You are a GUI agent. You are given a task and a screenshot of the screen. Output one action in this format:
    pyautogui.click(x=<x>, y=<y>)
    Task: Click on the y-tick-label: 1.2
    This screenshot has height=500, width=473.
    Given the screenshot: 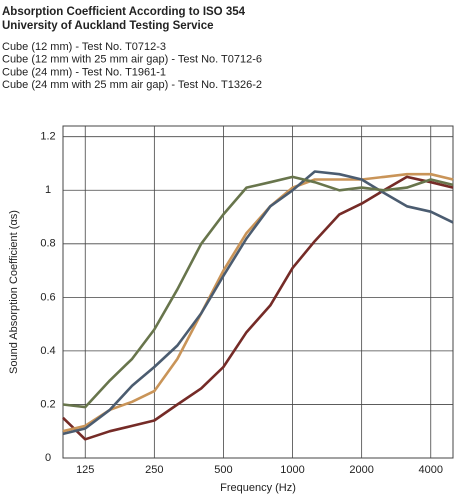 What is the action you would take?
    pyautogui.click(x=47, y=137)
    